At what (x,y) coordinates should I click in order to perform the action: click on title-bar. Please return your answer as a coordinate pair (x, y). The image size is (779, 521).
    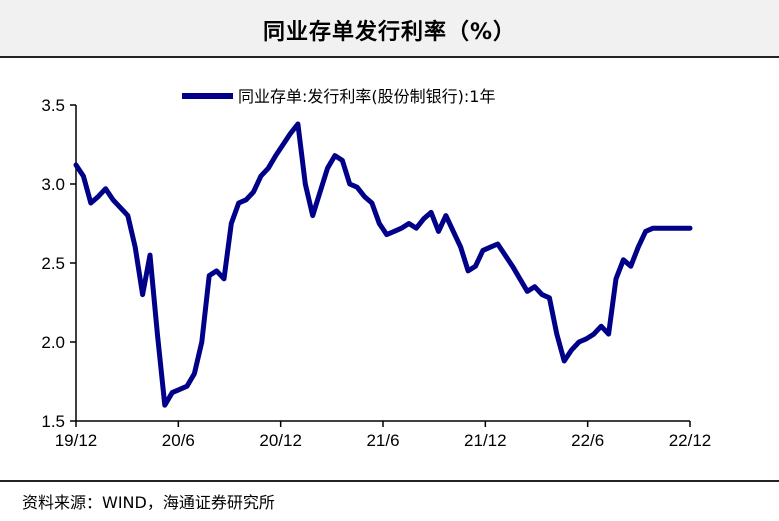
    Looking at the image, I should click on (389, 29).